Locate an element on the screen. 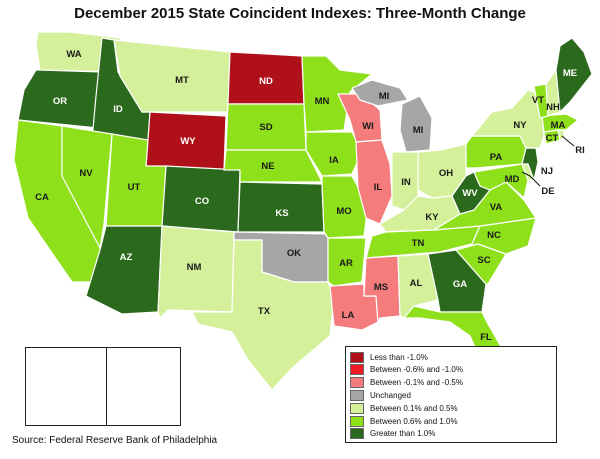 This screenshot has height=459, width=600. state-ks is located at coordinates (281, 207).